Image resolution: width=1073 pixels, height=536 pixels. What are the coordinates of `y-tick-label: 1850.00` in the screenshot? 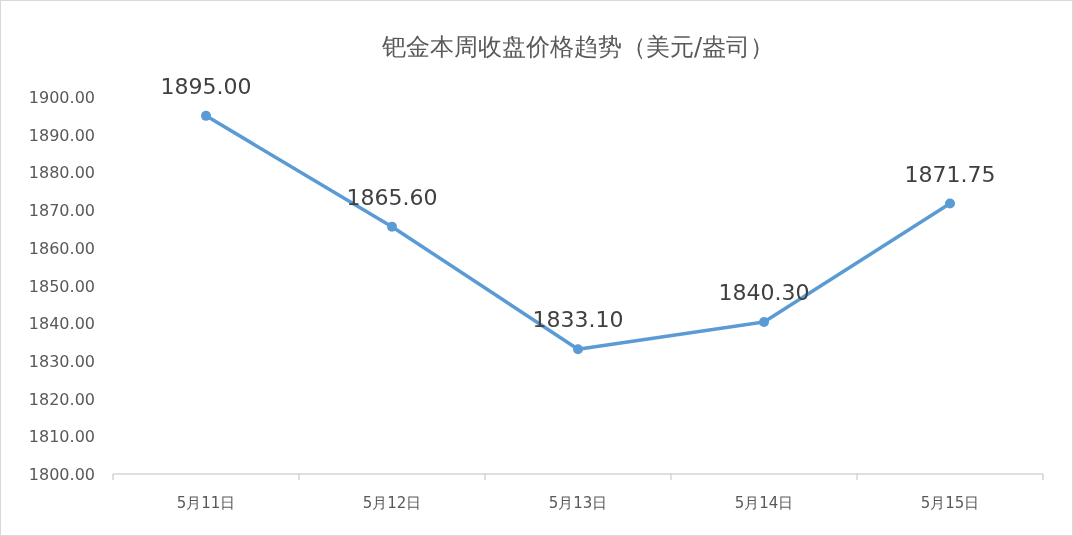 It's located at (61, 286).